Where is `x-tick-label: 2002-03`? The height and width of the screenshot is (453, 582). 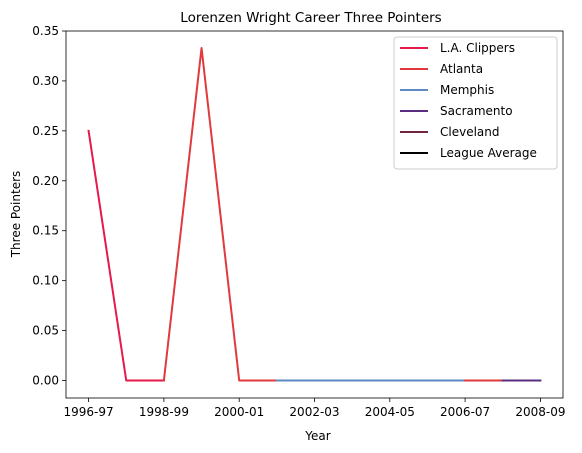 x-tick-label: 2002-03 is located at coordinates (314, 412).